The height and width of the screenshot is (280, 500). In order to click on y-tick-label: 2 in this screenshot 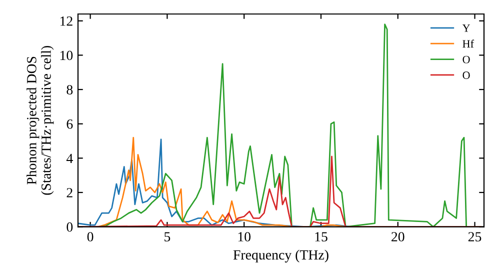, I will do `click(69, 193)`.